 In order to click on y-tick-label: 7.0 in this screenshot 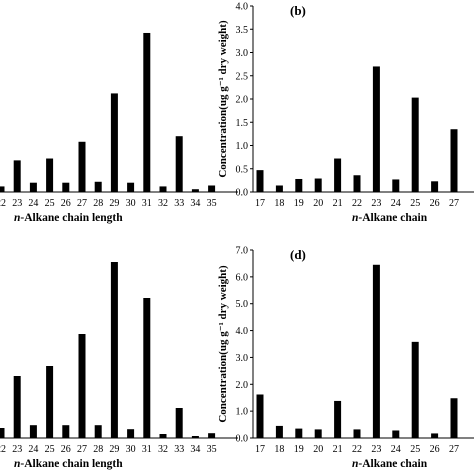, I will do `click(242, 251)`.